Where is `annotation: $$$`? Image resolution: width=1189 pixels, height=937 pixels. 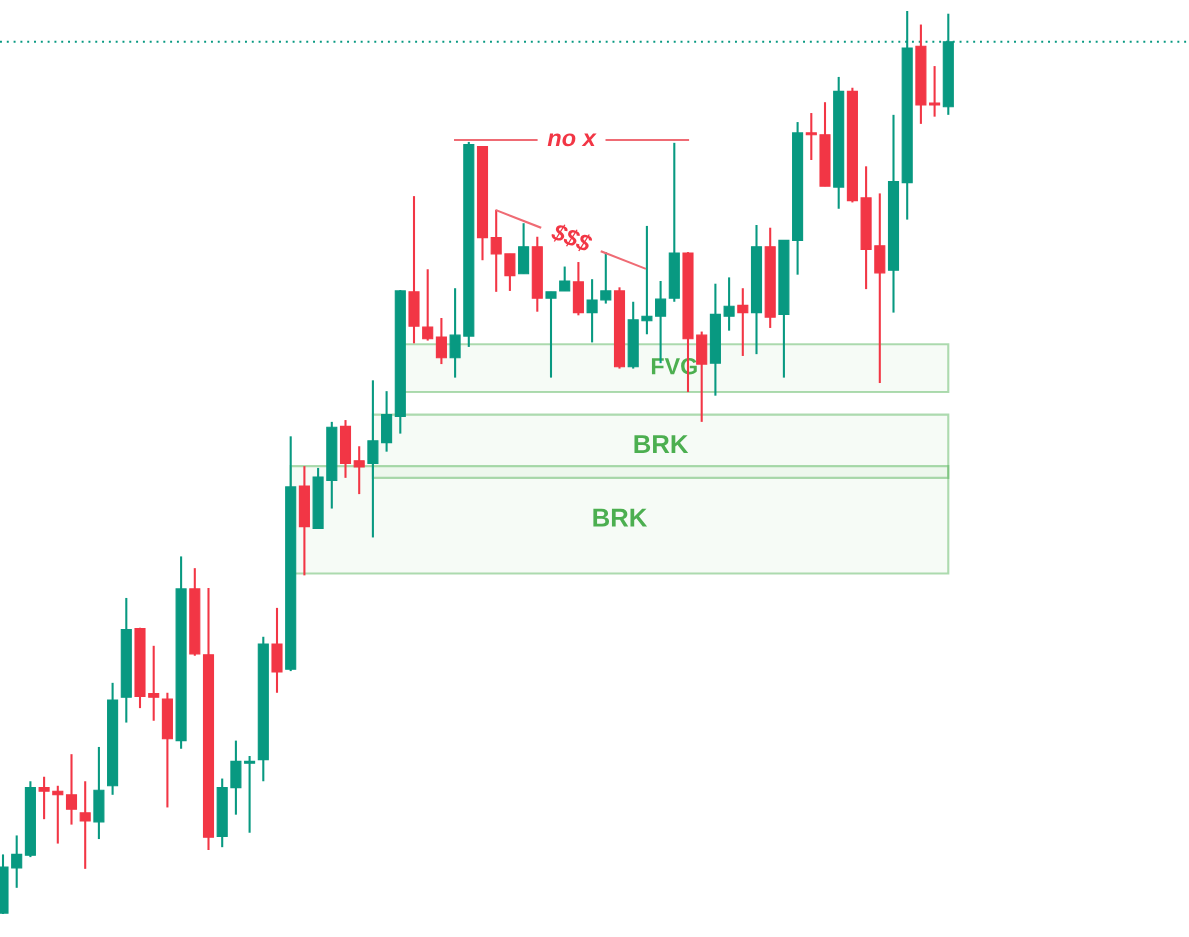
annotation: $$$ is located at coordinates (571, 238).